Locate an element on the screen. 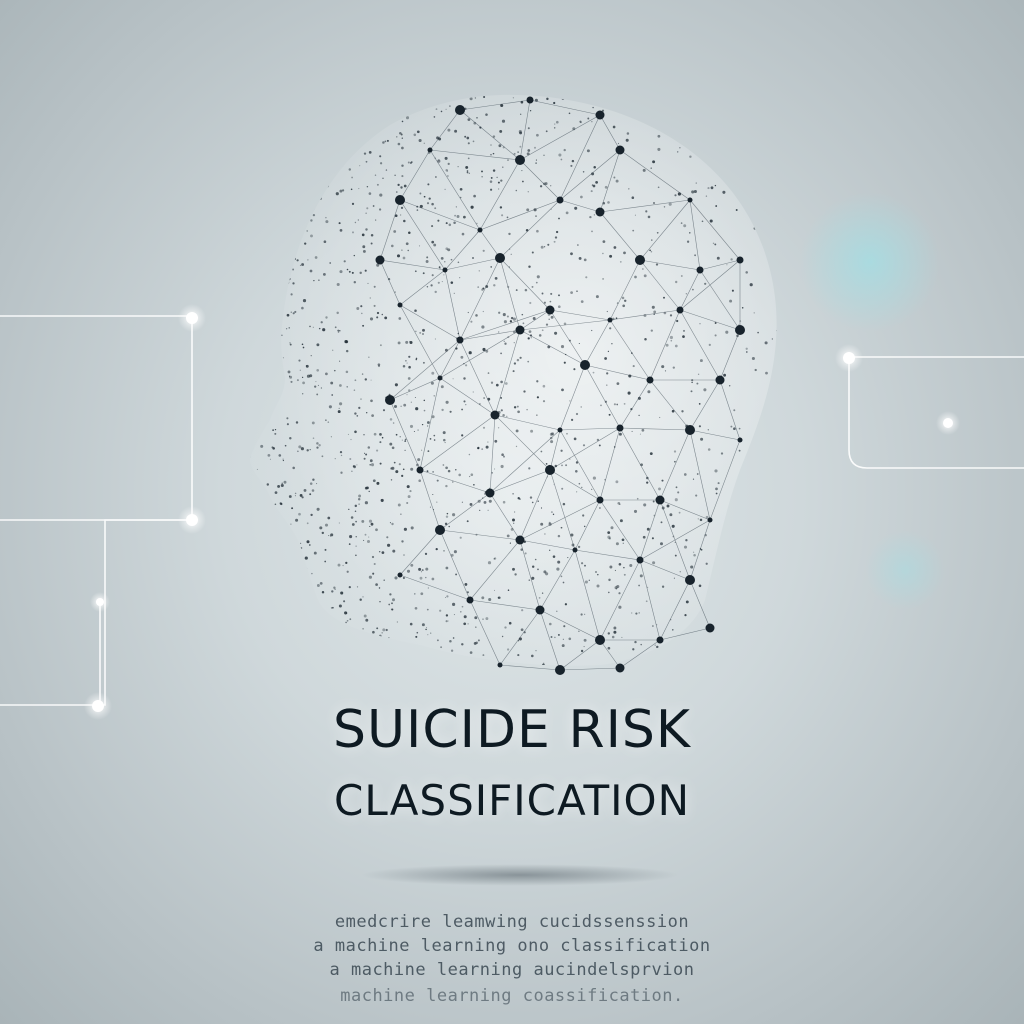 This screenshot has width=1024, height=1024. circuit-line-right is located at coordinates (936, 412).